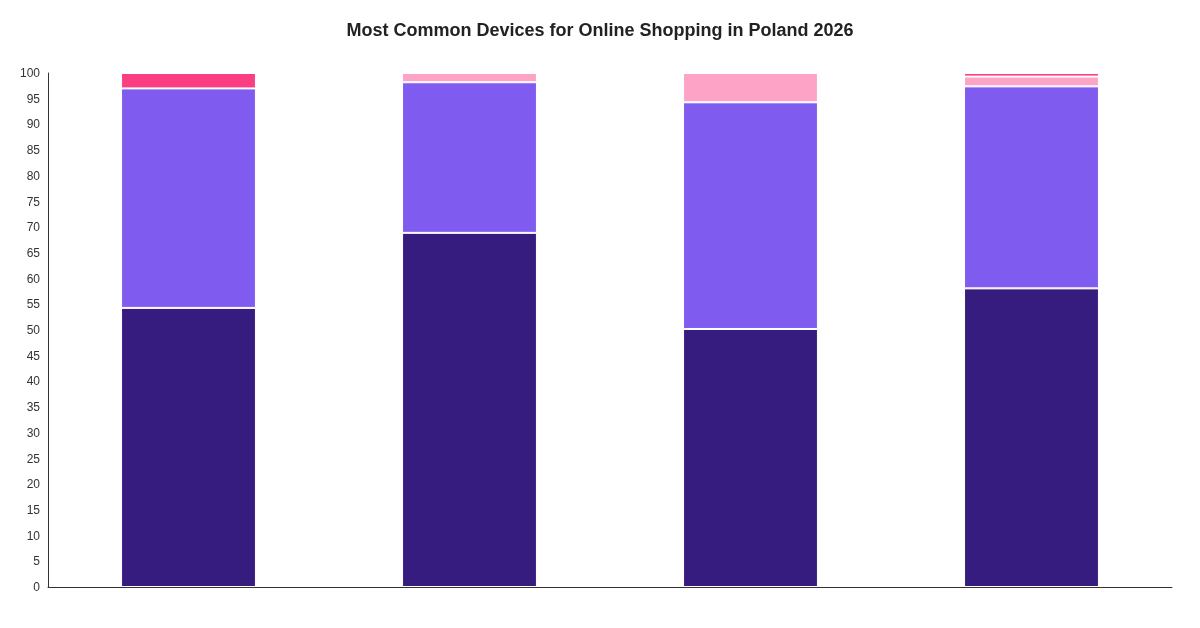 The width and height of the screenshot is (1200, 628). I want to click on y-tick-label: 35, so click(33, 407).